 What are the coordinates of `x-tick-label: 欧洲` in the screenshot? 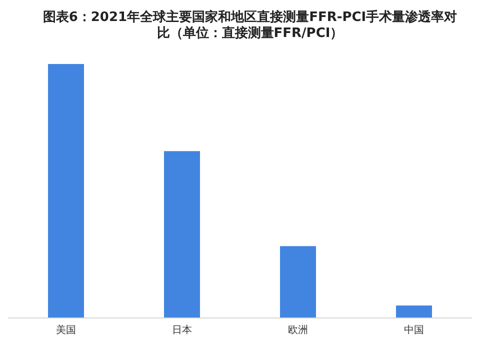 It's located at (298, 330).